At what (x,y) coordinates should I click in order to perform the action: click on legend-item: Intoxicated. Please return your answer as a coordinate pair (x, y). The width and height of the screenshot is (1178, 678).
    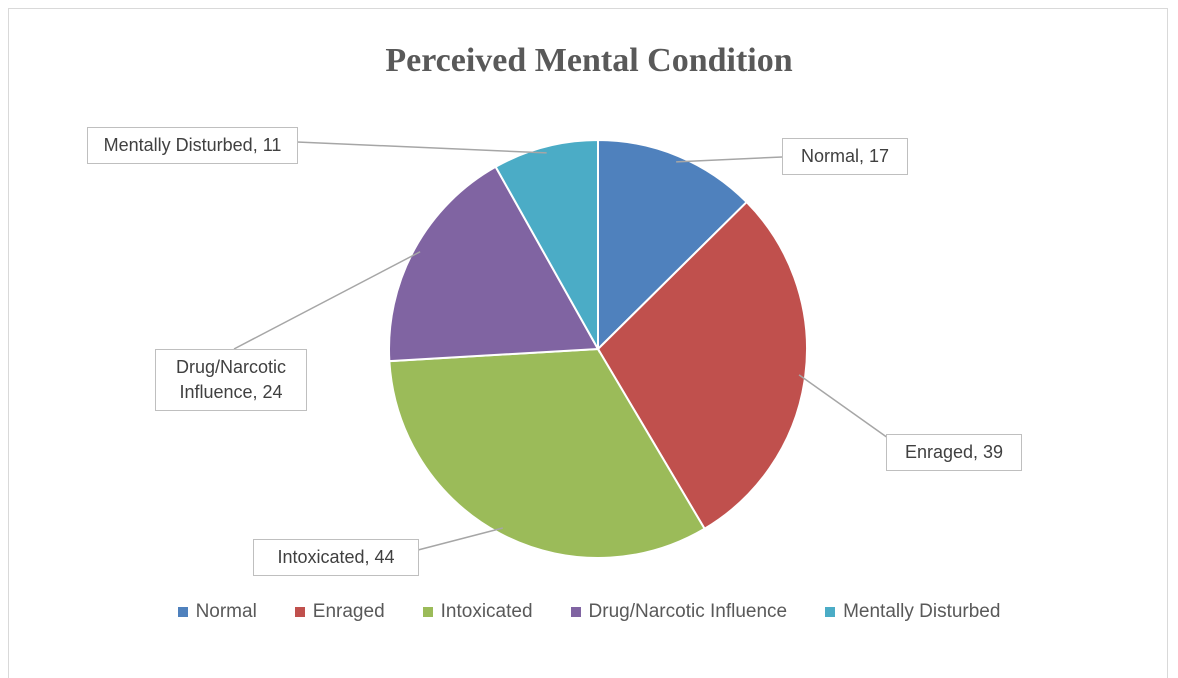
    Looking at the image, I should click on (477, 612).